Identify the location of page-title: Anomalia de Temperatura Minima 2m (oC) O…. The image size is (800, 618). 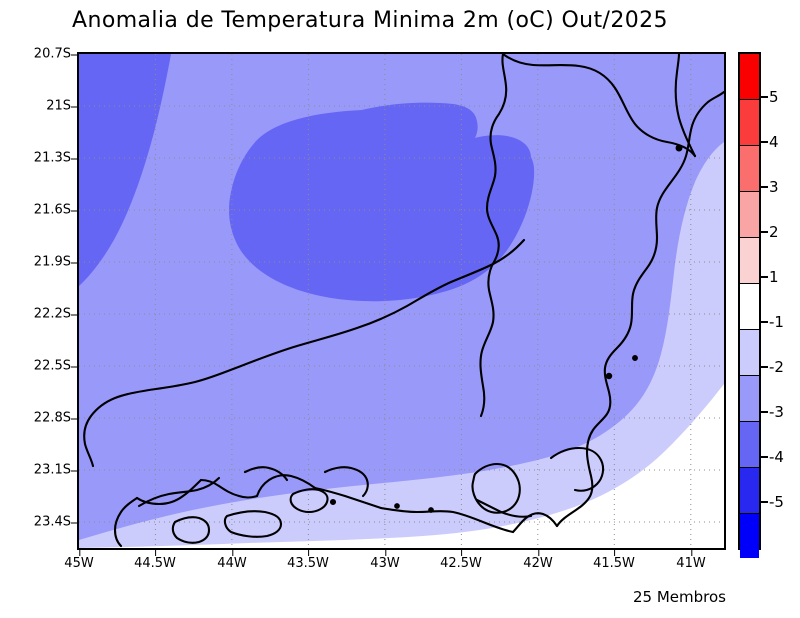
(370, 20).